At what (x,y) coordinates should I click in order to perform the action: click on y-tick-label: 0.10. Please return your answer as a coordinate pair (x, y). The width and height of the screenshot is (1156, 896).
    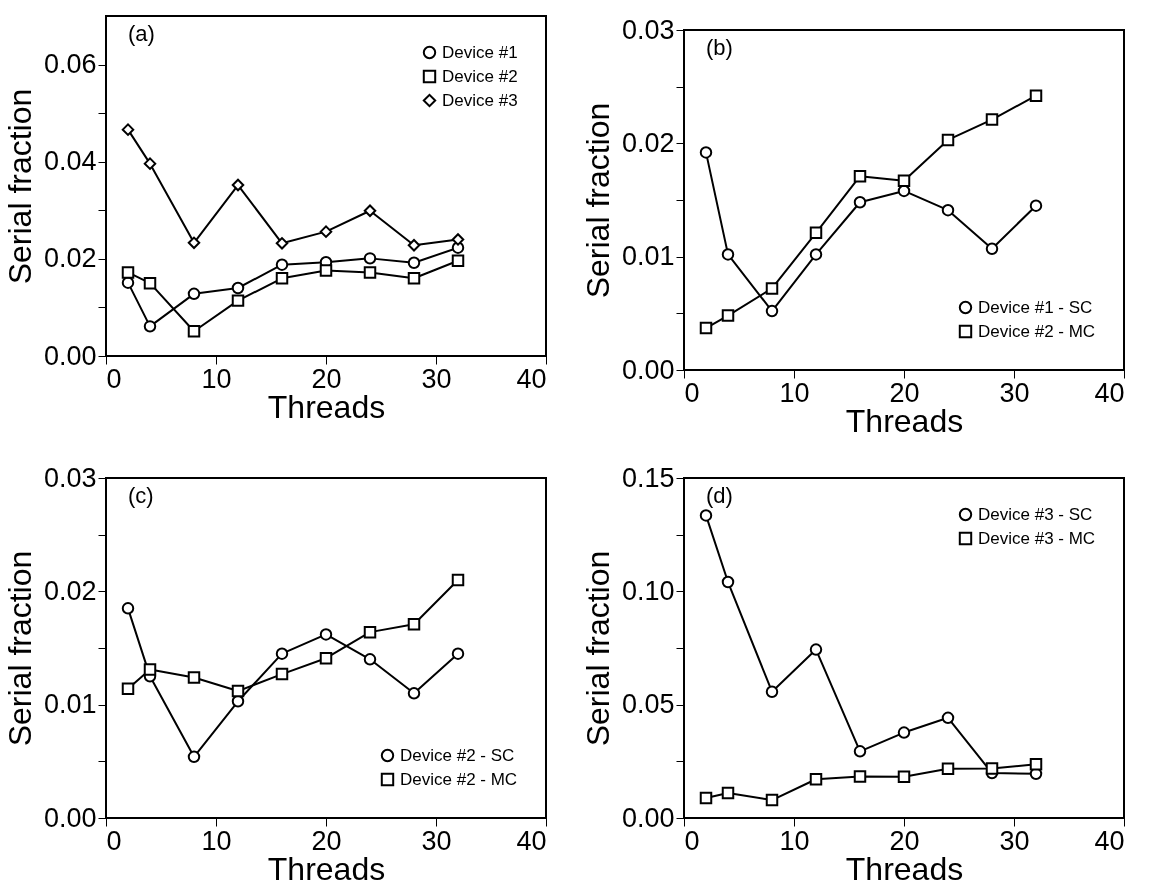
    Looking at the image, I should click on (648, 590).